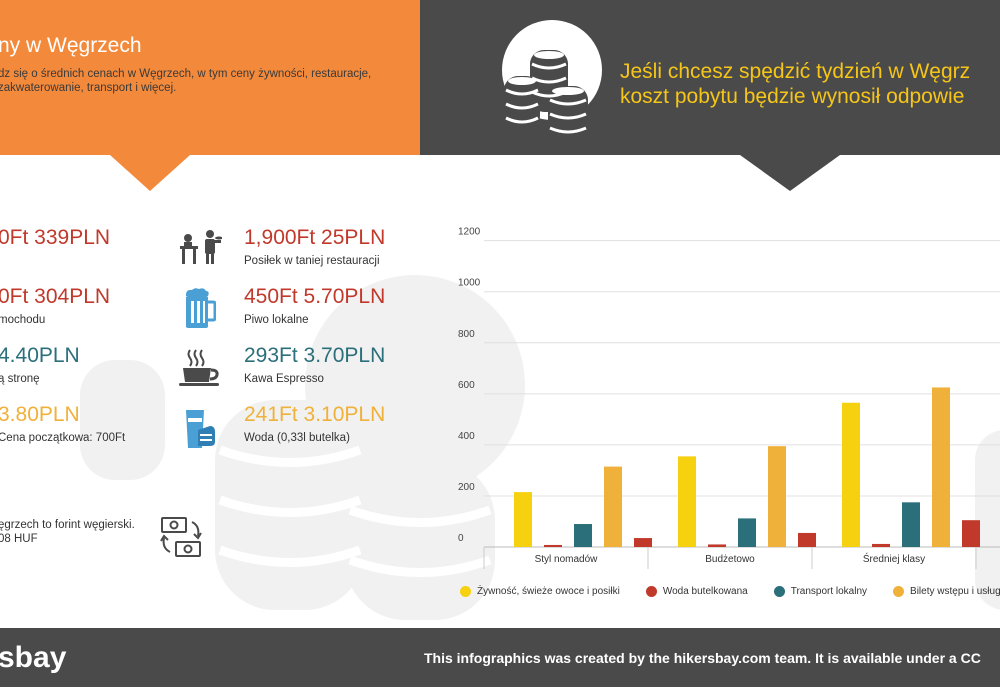 Image resolution: width=1000 pixels, height=687 pixels. Describe the element at coordinates (67, 525) in the screenshot. I see `currency-line1: ęgrzech to forint węgierski.` at that location.